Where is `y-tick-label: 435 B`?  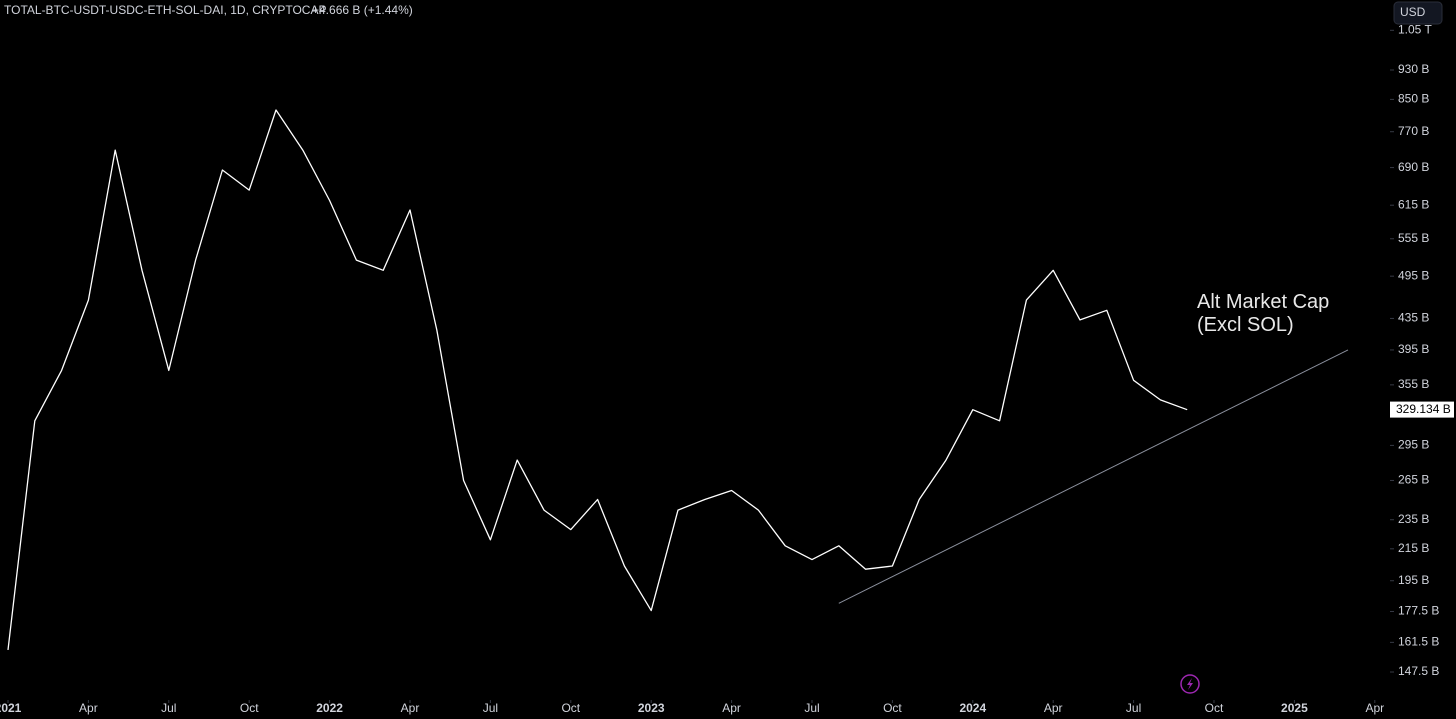
y-tick-label: 435 B is located at coordinates (1413, 318).